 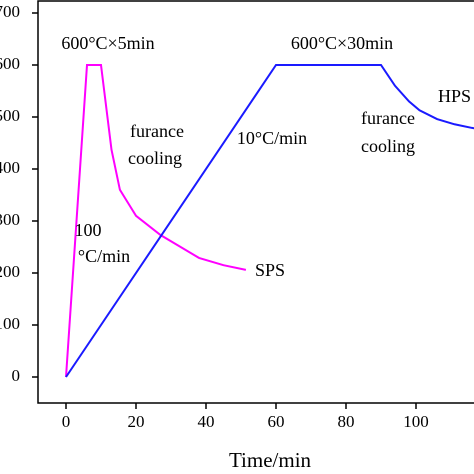 What do you see at coordinates (10, 167) in the screenshot?
I see `y-tick-label: 400` at bounding box center [10, 167].